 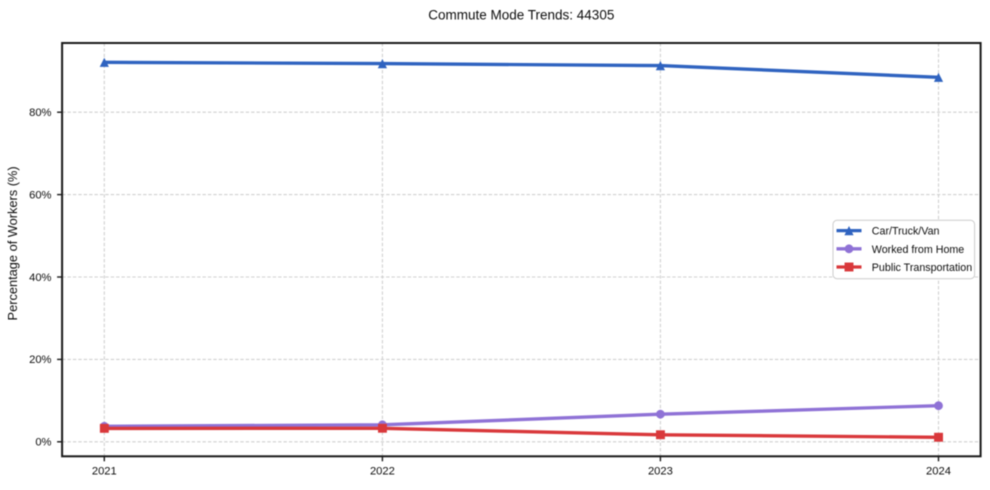 I want to click on svg-text: Public Transportation, so click(x=922, y=268).